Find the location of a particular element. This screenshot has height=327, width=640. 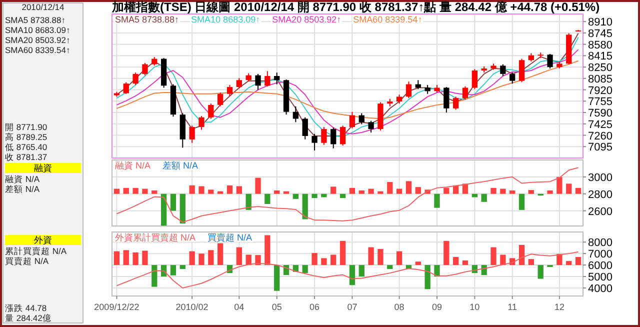

y-tick-label: 8745 is located at coordinates (600, 34).